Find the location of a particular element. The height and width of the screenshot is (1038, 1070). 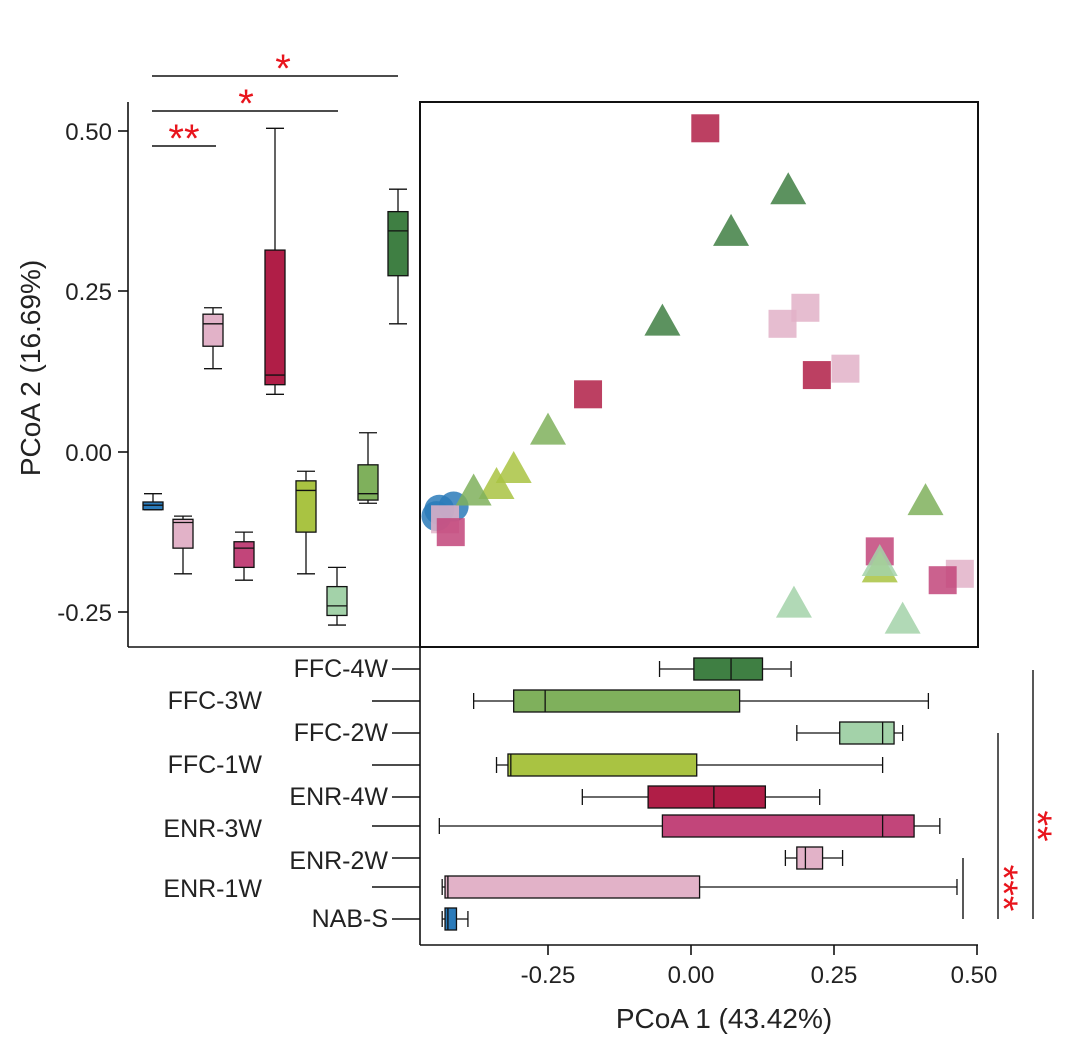

y-tick-label: -0.25 is located at coordinates (84, 613).